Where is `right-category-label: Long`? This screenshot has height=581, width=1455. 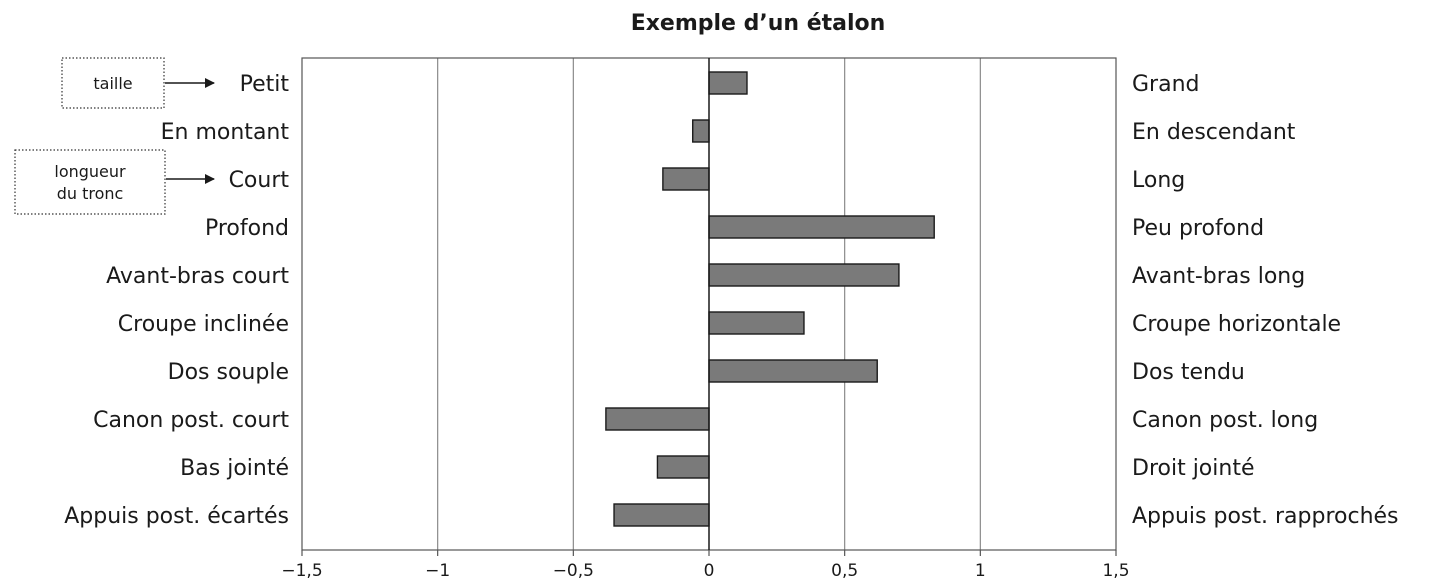 right-category-label: Long is located at coordinates (1158, 180).